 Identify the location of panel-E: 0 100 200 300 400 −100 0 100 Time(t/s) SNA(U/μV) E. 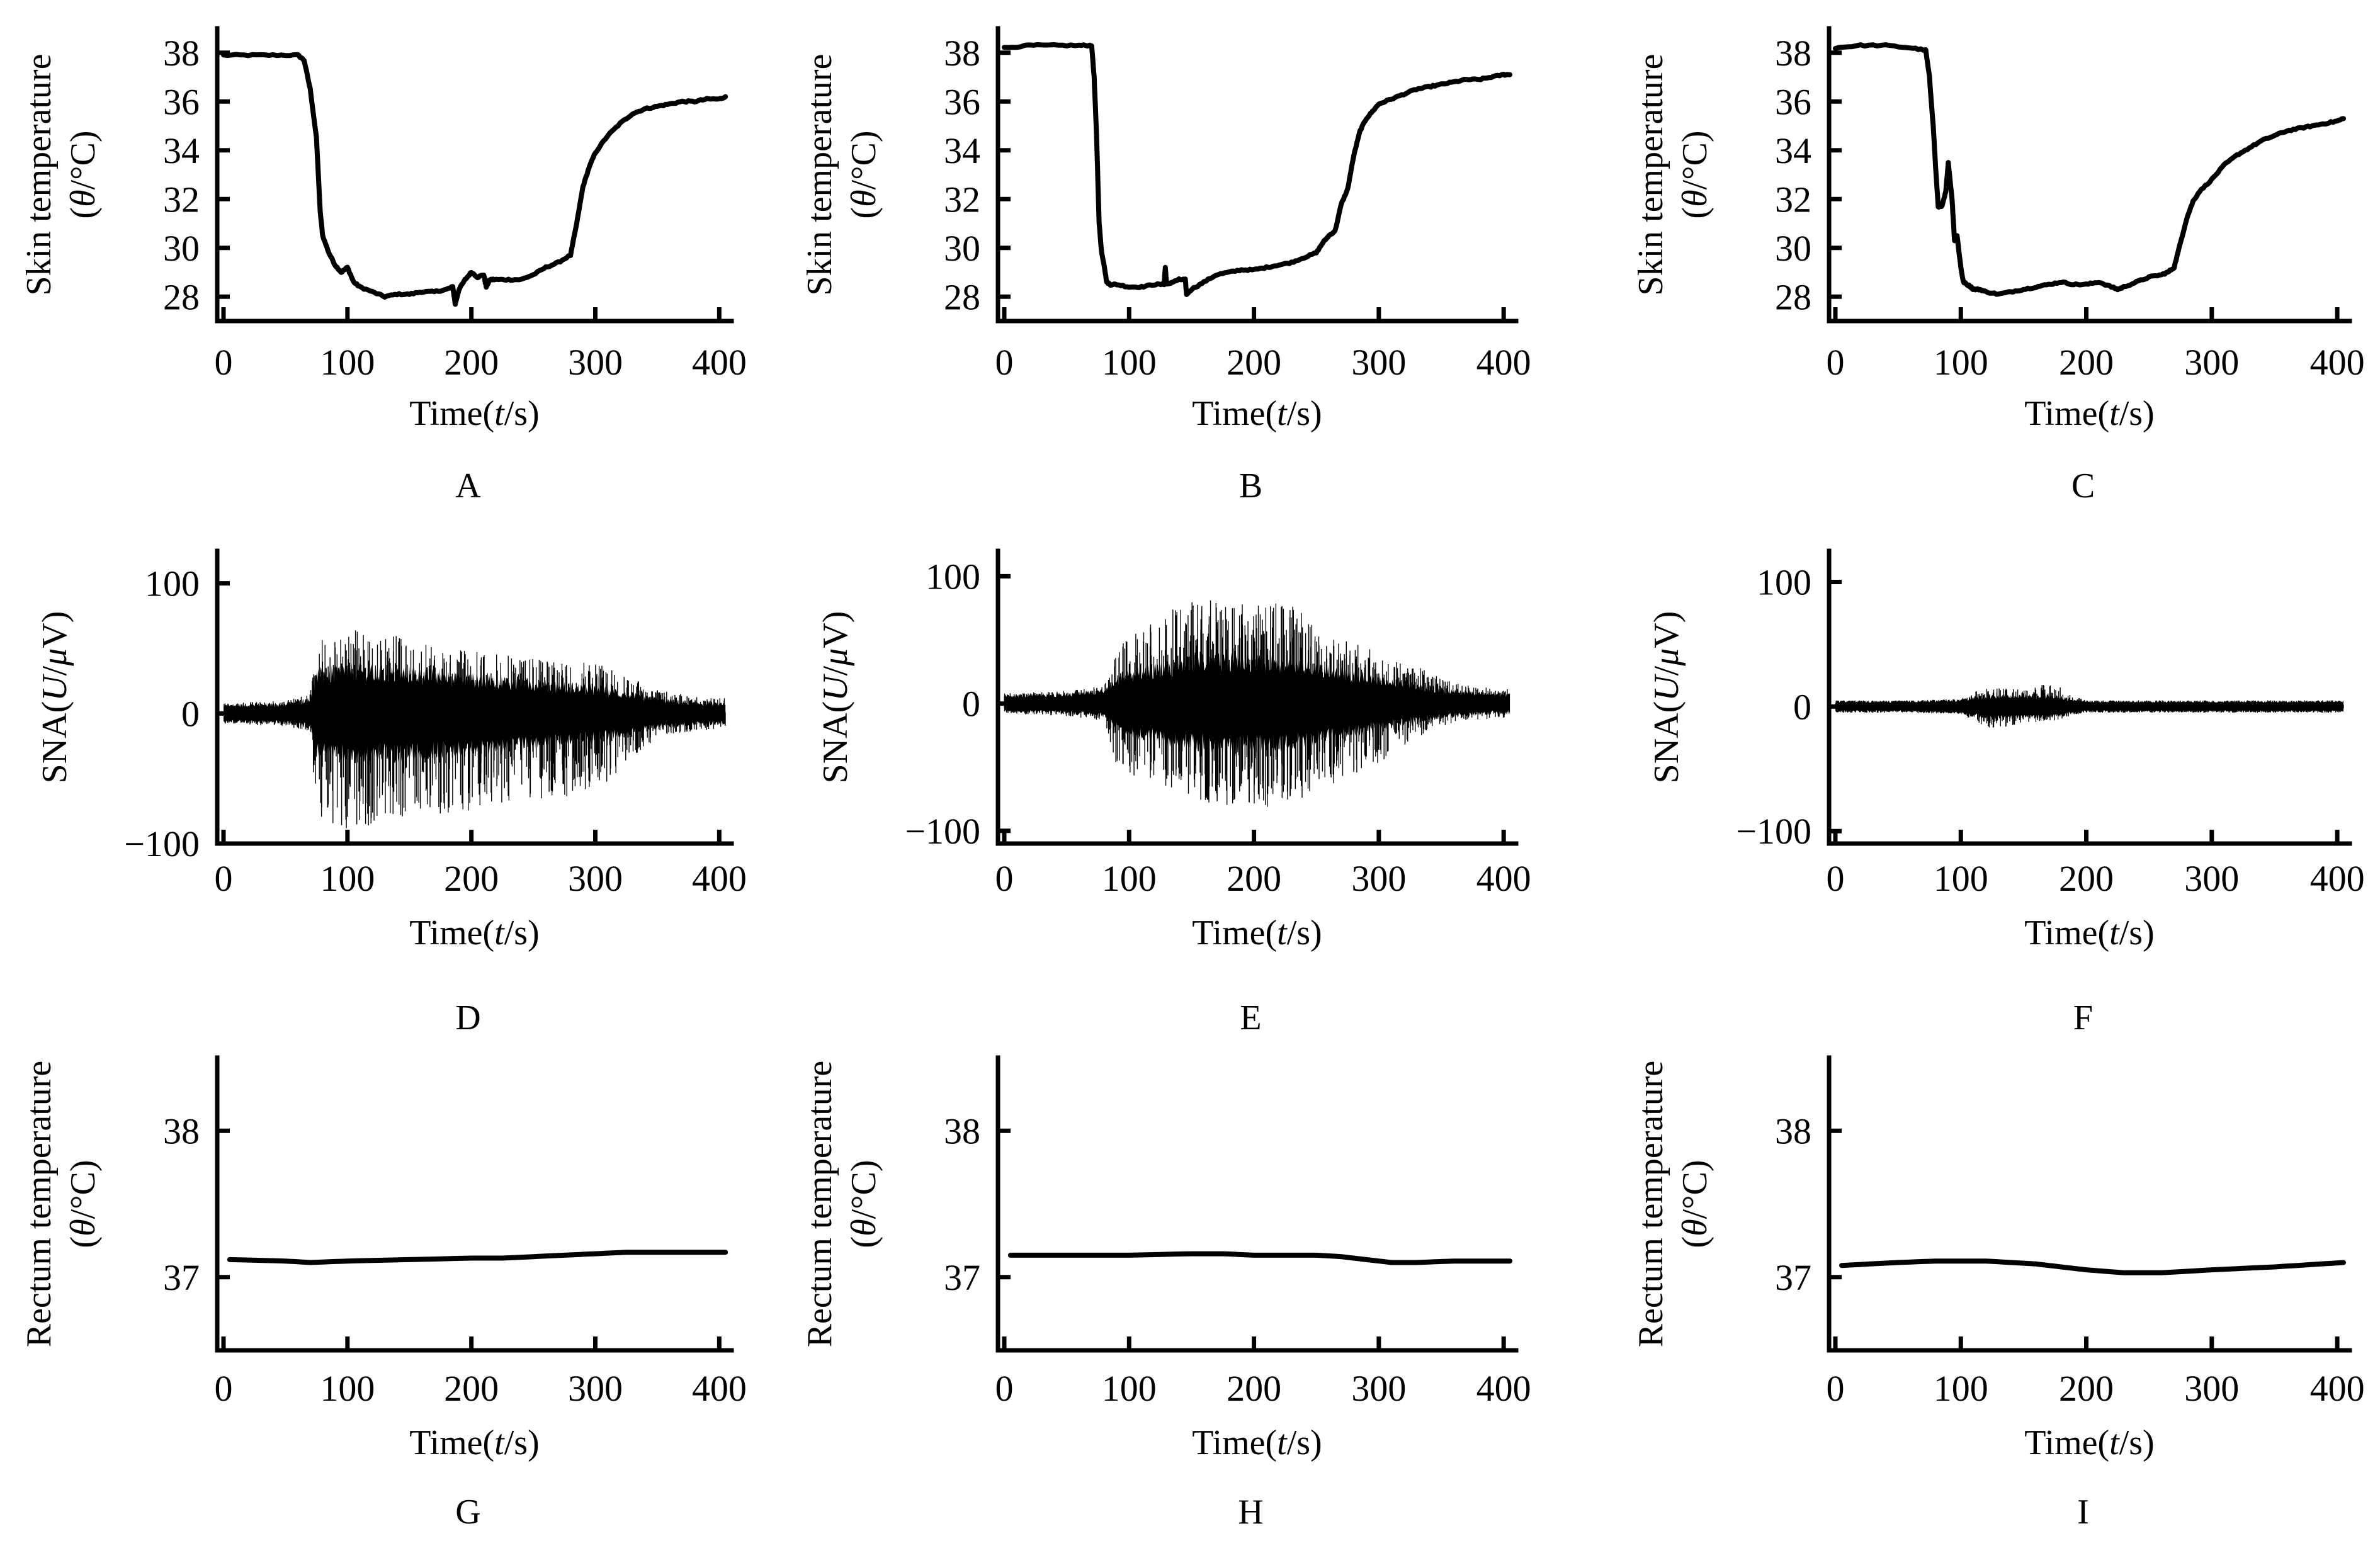
(1173, 793).